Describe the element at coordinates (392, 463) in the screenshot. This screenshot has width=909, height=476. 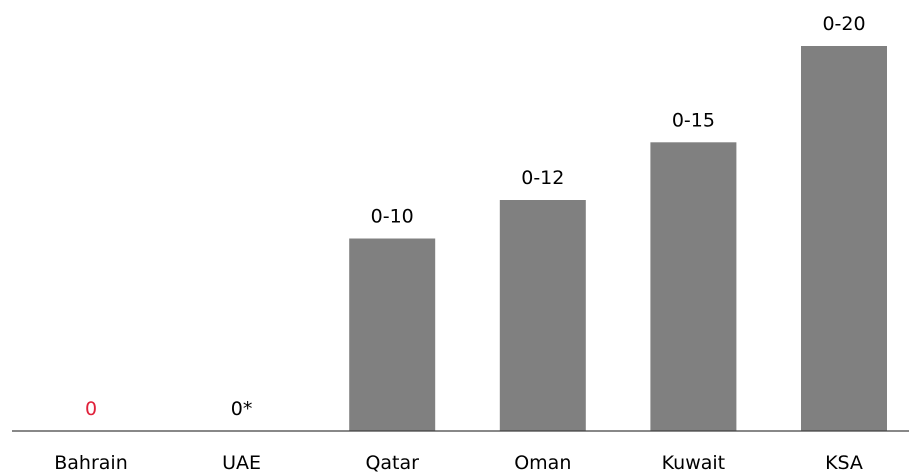
I see `category-label-qatar: Qatar` at that location.